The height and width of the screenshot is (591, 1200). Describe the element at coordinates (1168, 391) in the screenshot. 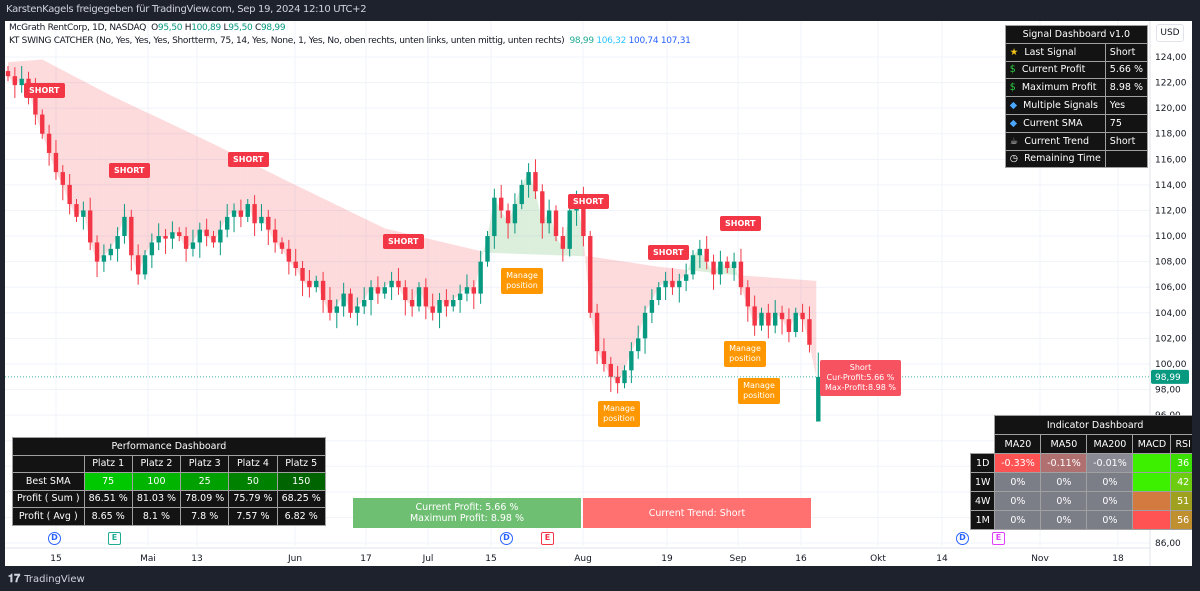

I see `price-tick-label: 98,00` at that location.